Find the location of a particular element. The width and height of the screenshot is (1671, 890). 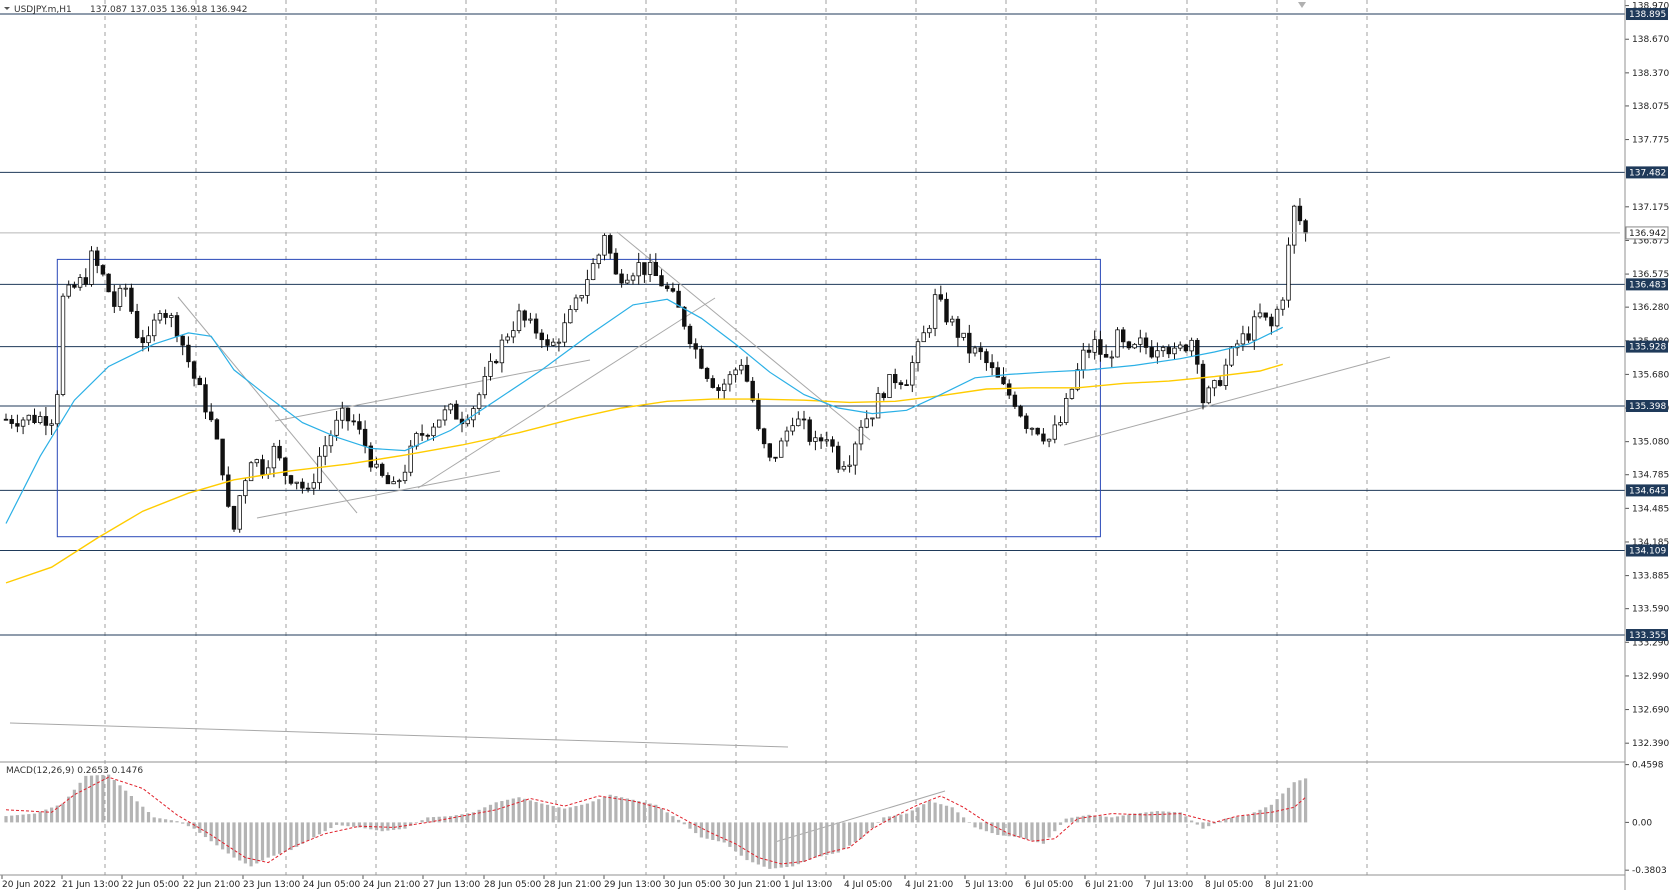

price-label: 133.590 is located at coordinates (1650, 610).